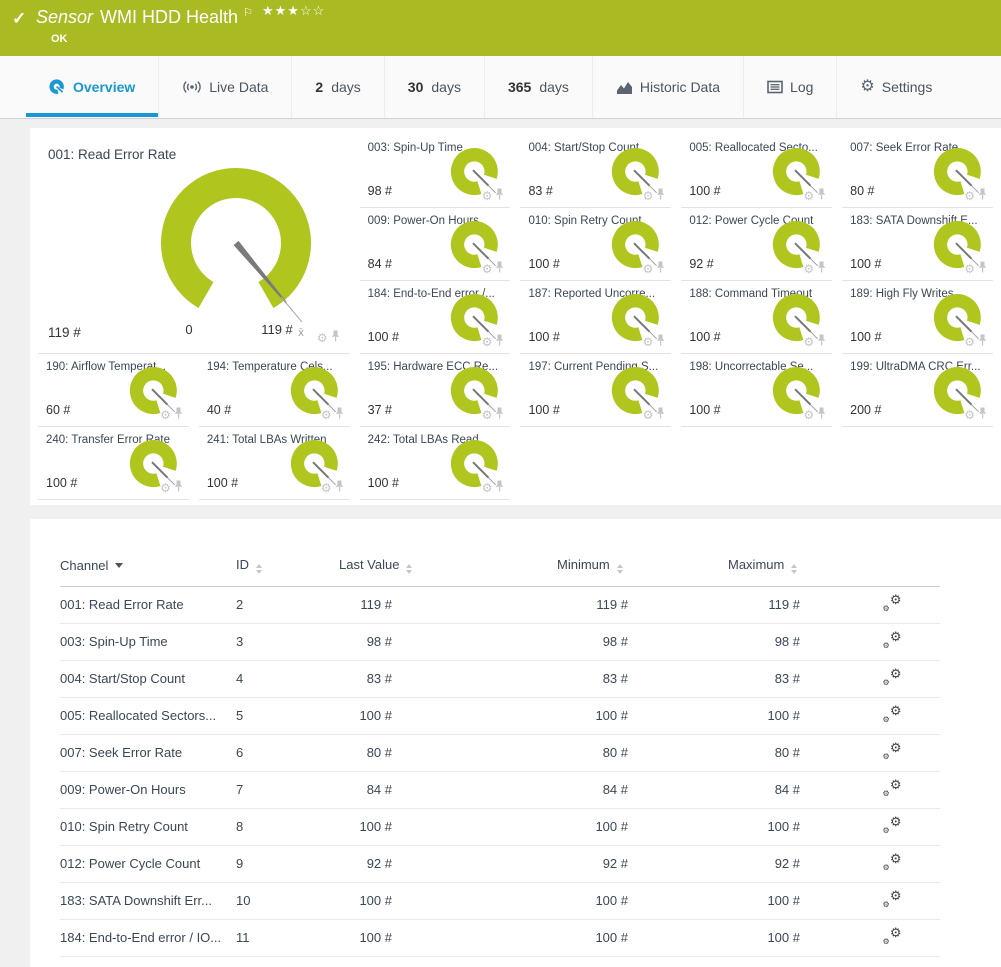 The width and height of the screenshot is (1001, 967). I want to click on gauge-tile: 189: High Fly Writes 100 # ⚙, so click(917, 317).